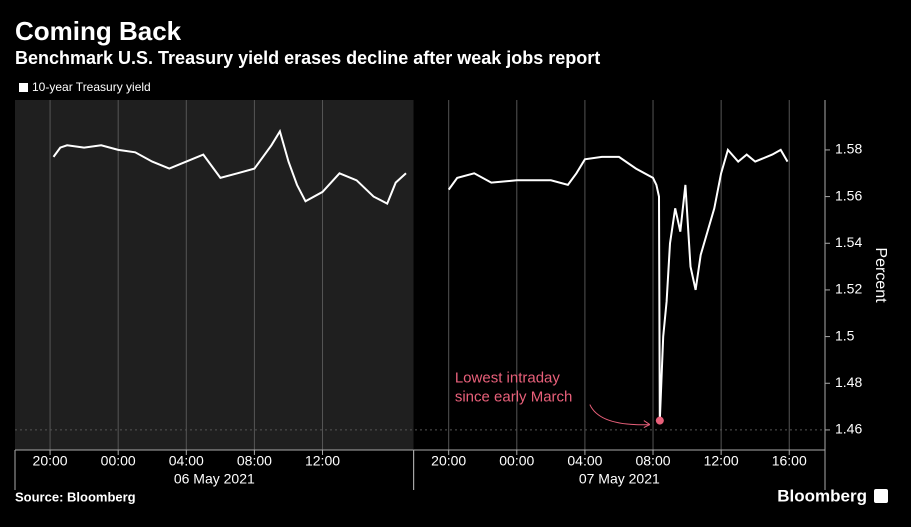 This screenshot has width=911, height=527. What do you see at coordinates (789, 461) in the screenshot?
I see `x-tick-label: 16:00` at bounding box center [789, 461].